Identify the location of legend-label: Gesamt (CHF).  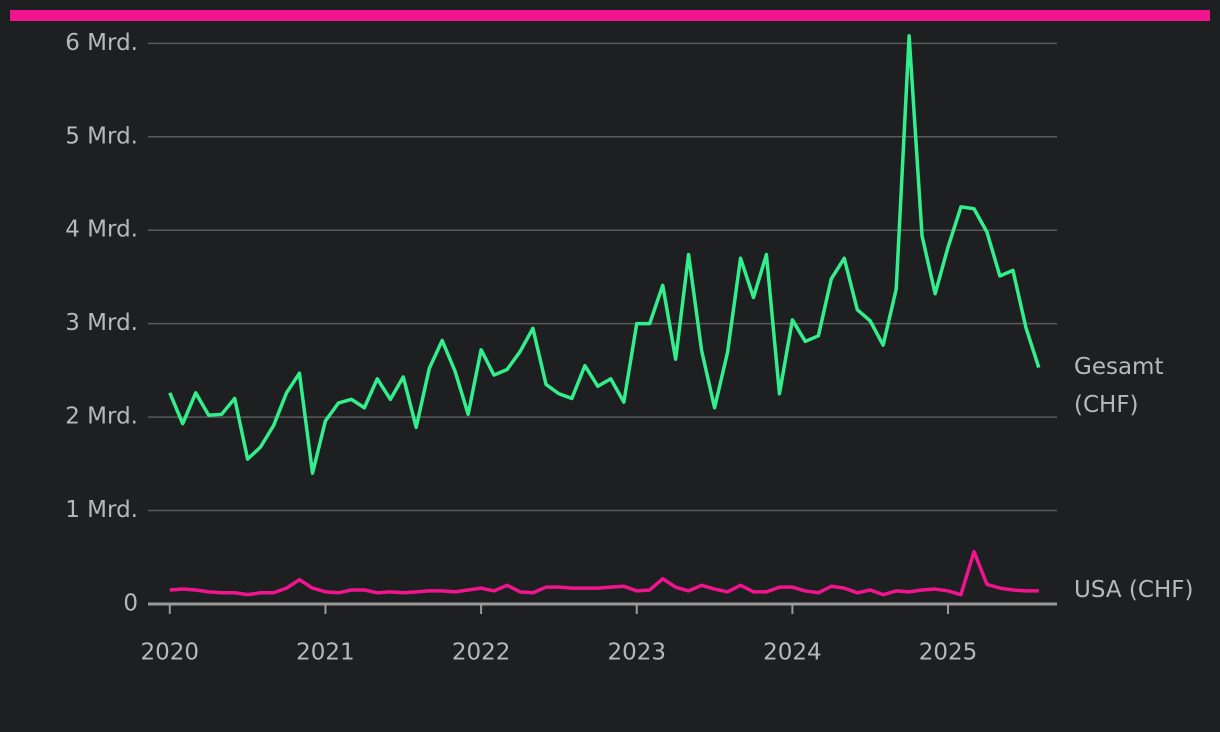
(1119, 385).